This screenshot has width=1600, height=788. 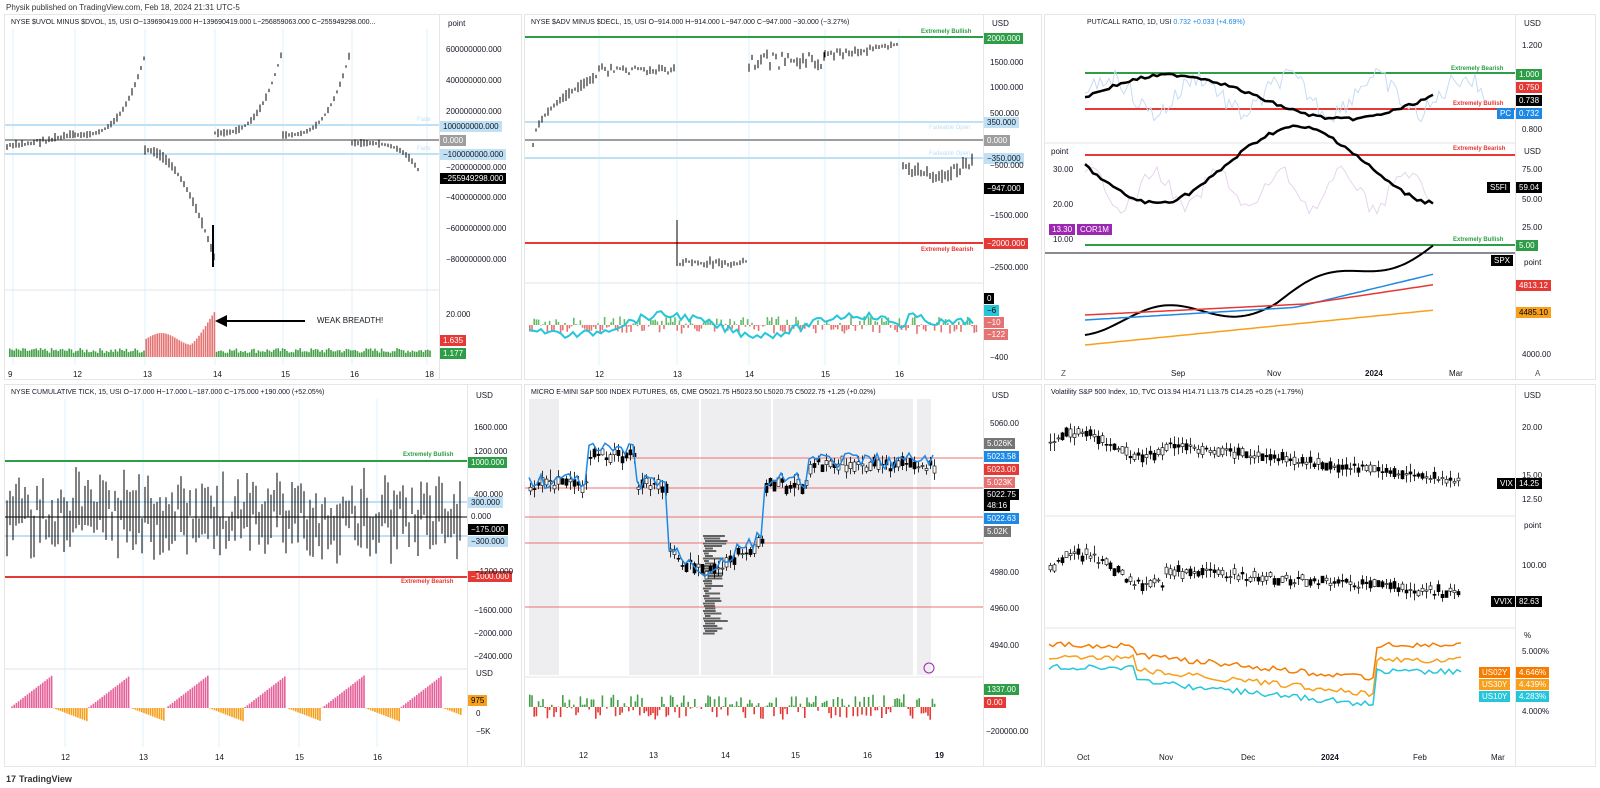 What do you see at coordinates (1000, 443) in the screenshot?
I see `price-tag: 5.026K` at bounding box center [1000, 443].